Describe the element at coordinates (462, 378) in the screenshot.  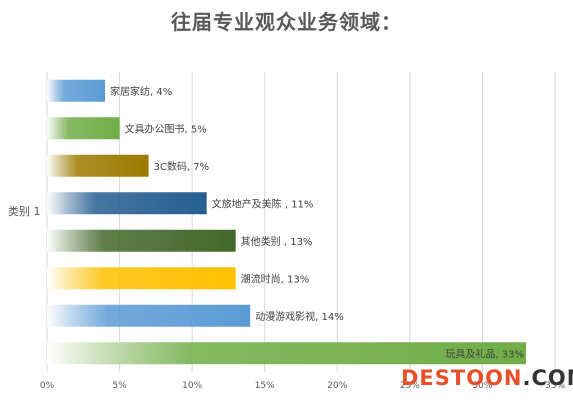
I see `watermark-part1: DESTOON` at that location.